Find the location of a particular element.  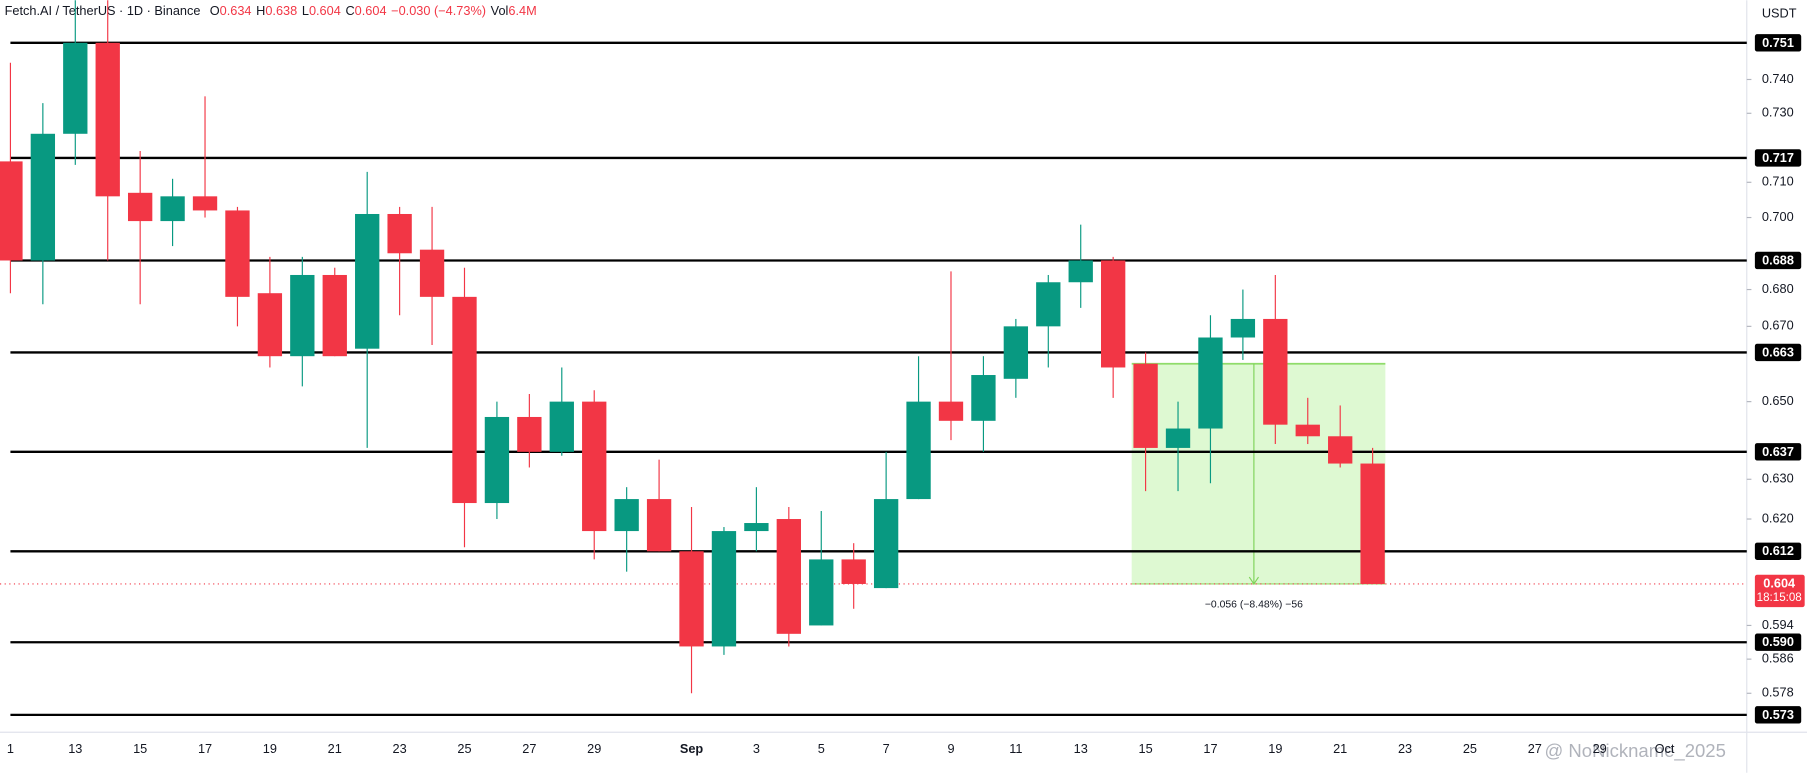

level-label: 0.590 is located at coordinates (1778, 641).